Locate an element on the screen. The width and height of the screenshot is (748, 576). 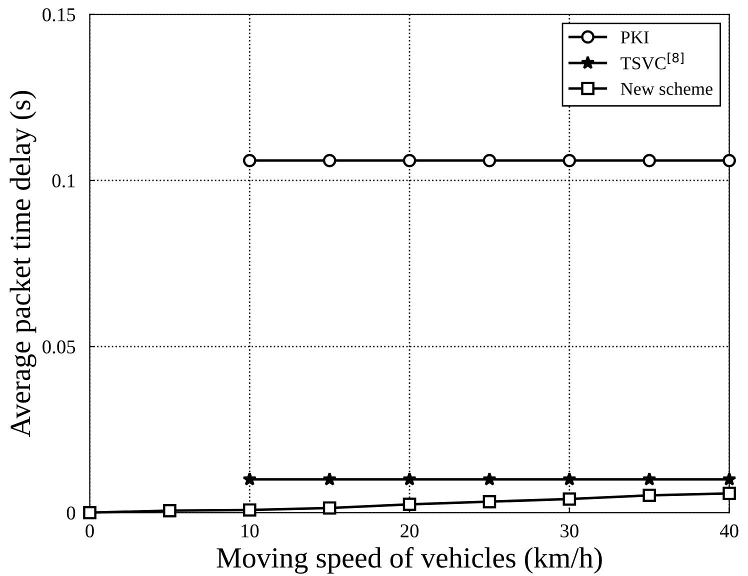
x-tick-label: 40 is located at coordinates (729, 531).